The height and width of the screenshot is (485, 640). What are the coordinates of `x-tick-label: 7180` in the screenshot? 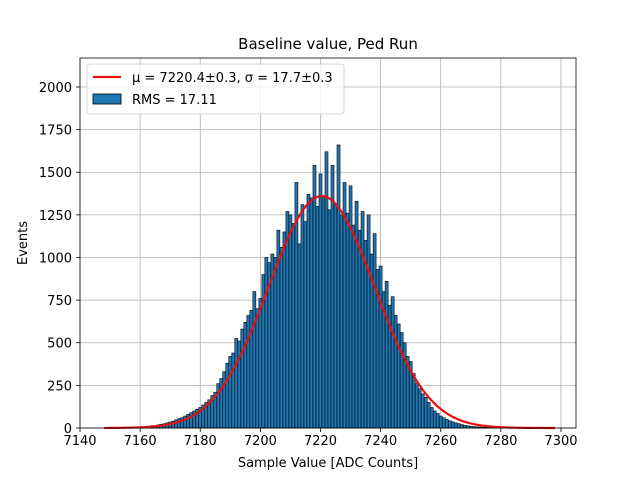 It's located at (200, 441).